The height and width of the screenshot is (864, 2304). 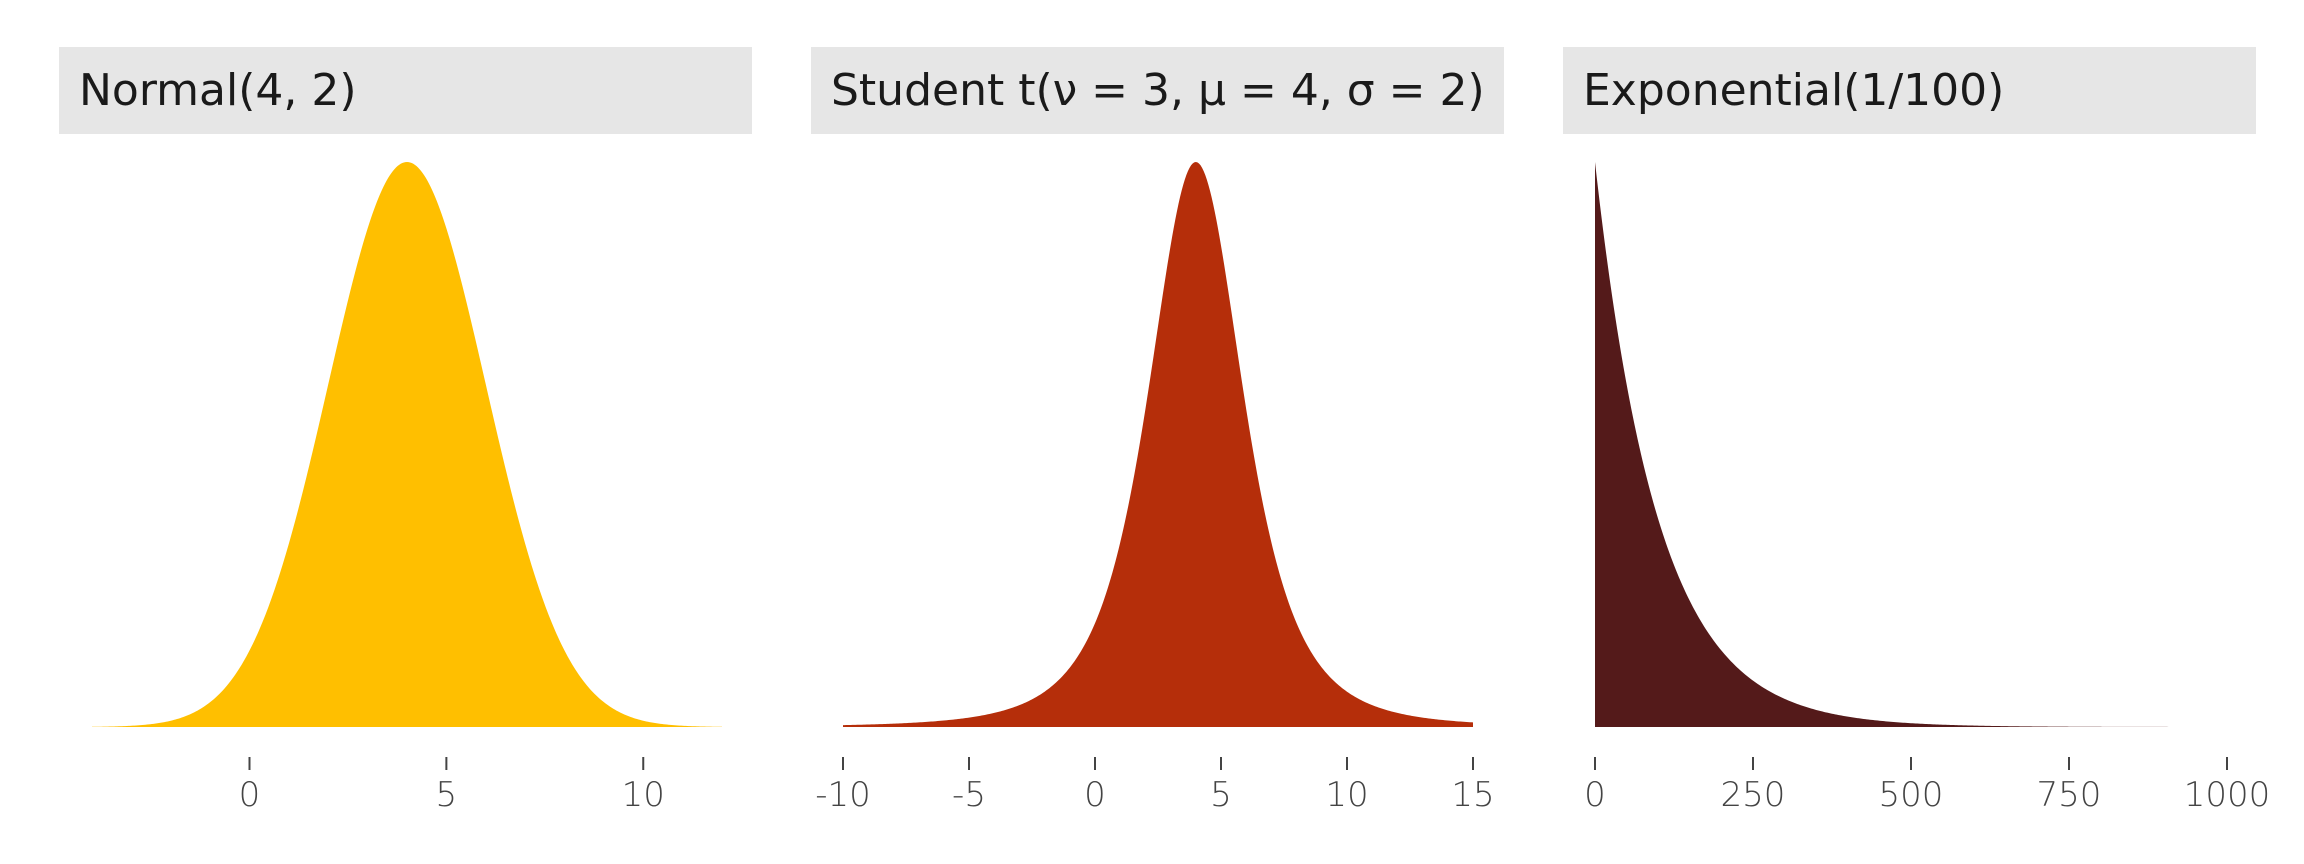 What do you see at coordinates (1472, 795) in the screenshot?
I see `x-tick-label-student-t-5: 15` at bounding box center [1472, 795].